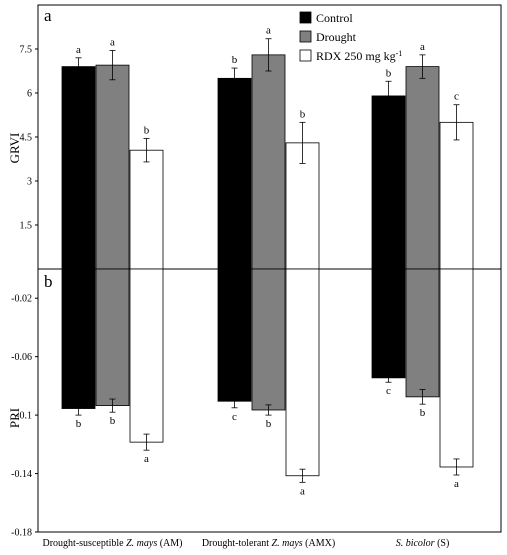 The height and width of the screenshot is (555, 507). Describe the element at coordinates (399, 53) in the screenshot. I see `legend-label-superscript: -1` at that location.